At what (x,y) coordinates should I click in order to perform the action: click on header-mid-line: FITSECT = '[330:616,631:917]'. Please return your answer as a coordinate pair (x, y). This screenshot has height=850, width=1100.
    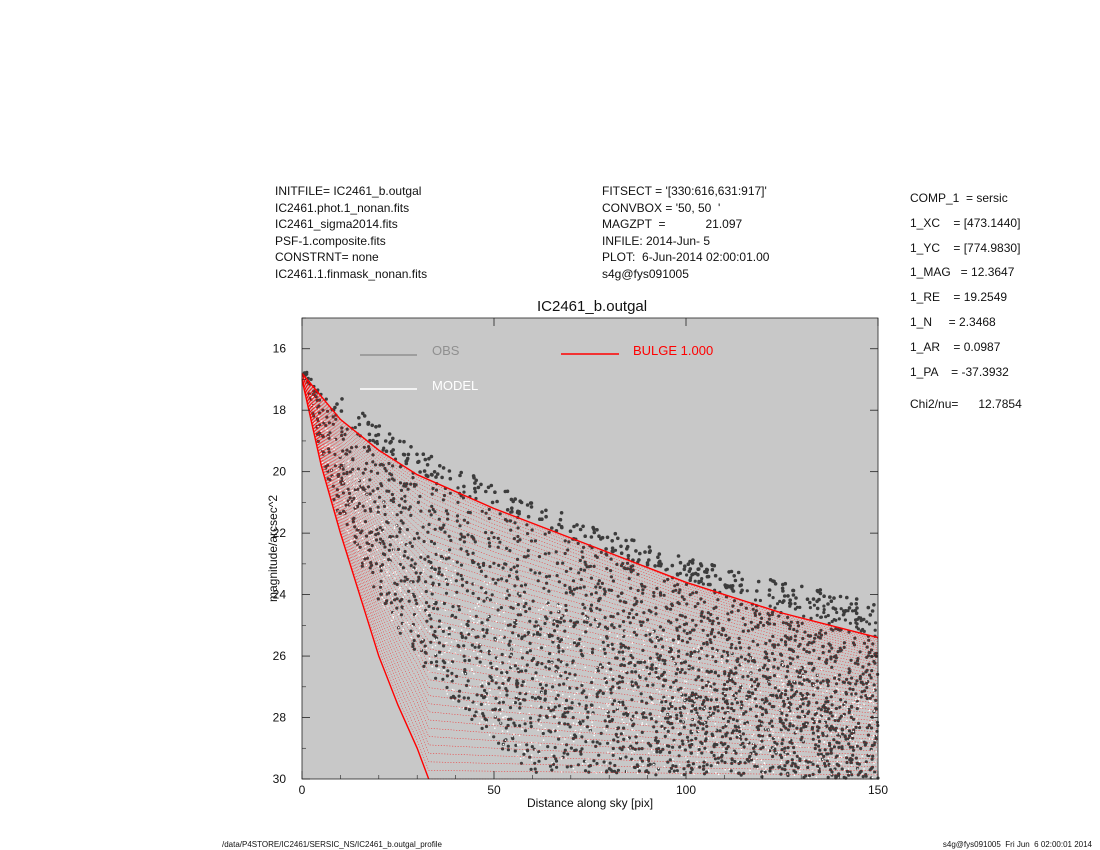
    Looking at the image, I should click on (684, 191).